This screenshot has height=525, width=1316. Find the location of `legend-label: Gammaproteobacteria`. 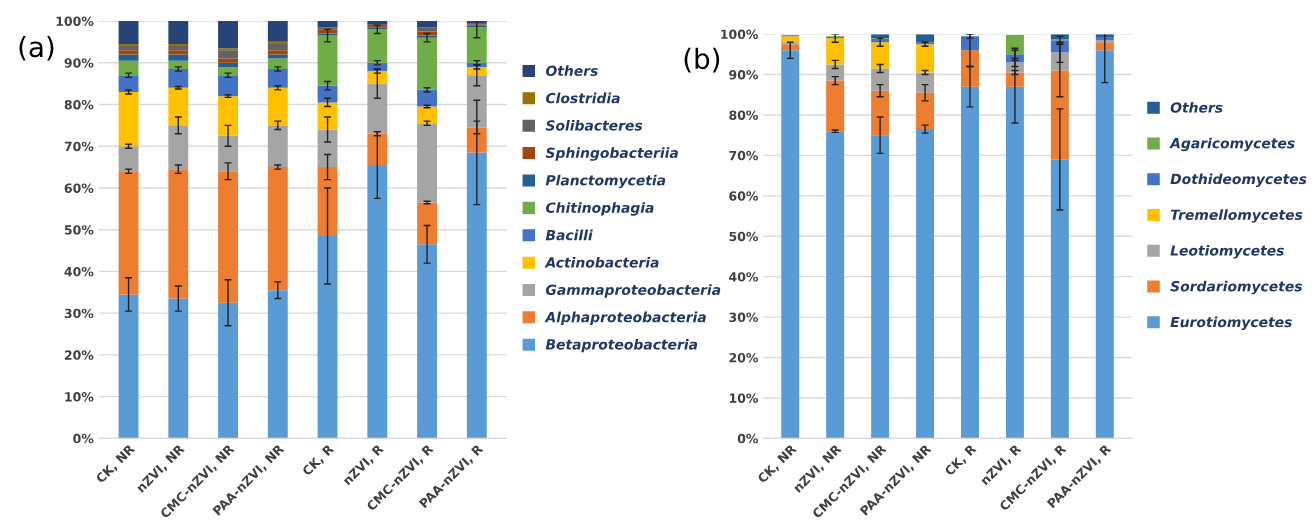

legend-label: Gammaproteobacteria is located at coordinates (633, 291).